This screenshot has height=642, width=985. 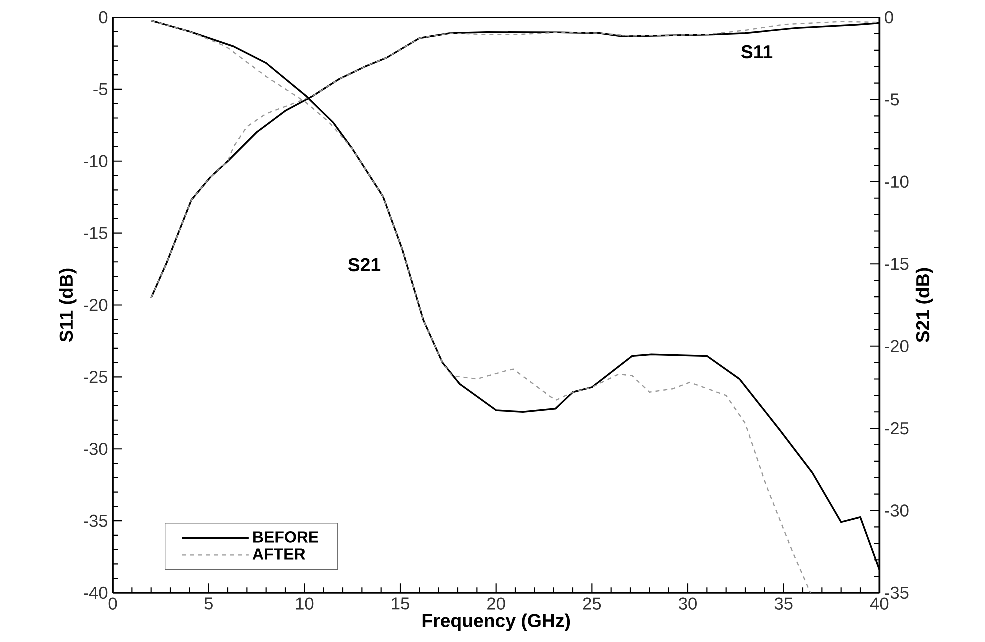 What do you see at coordinates (783, 604) in the screenshot?
I see `x-tick-label: 35` at bounding box center [783, 604].